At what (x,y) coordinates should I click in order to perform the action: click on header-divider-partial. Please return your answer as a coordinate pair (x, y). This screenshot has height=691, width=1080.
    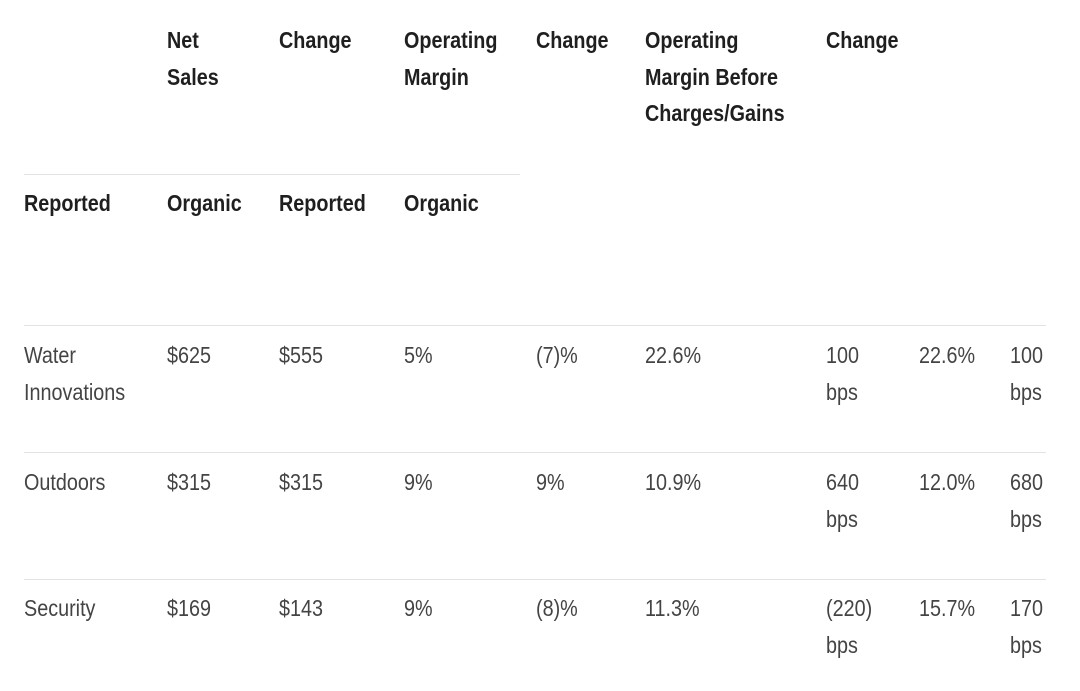
    Looking at the image, I should click on (272, 174).